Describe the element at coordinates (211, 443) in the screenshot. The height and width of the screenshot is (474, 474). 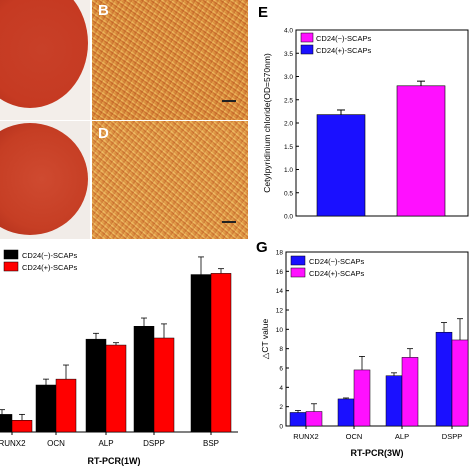
I see `x-tick-label: BSP` at that location.